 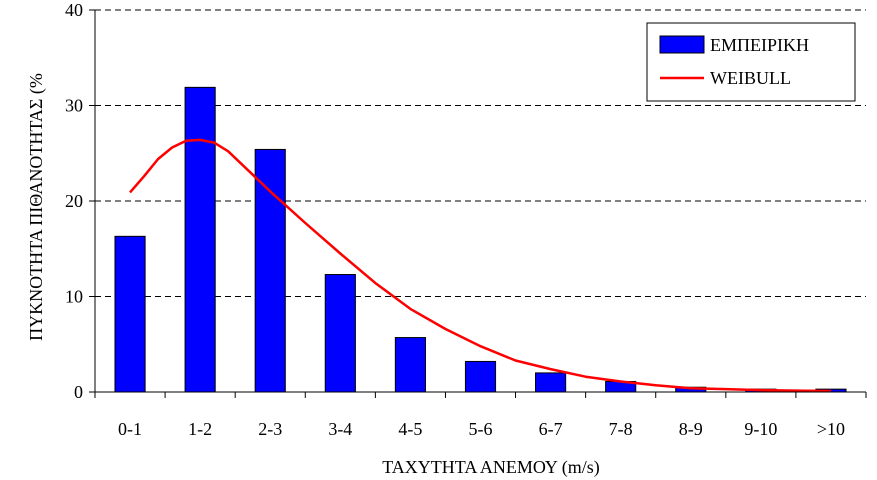 I want to click on legend: ΕΜΠΕΙΡΙΚΗ WEIBULL, so click(x=751, y=62).